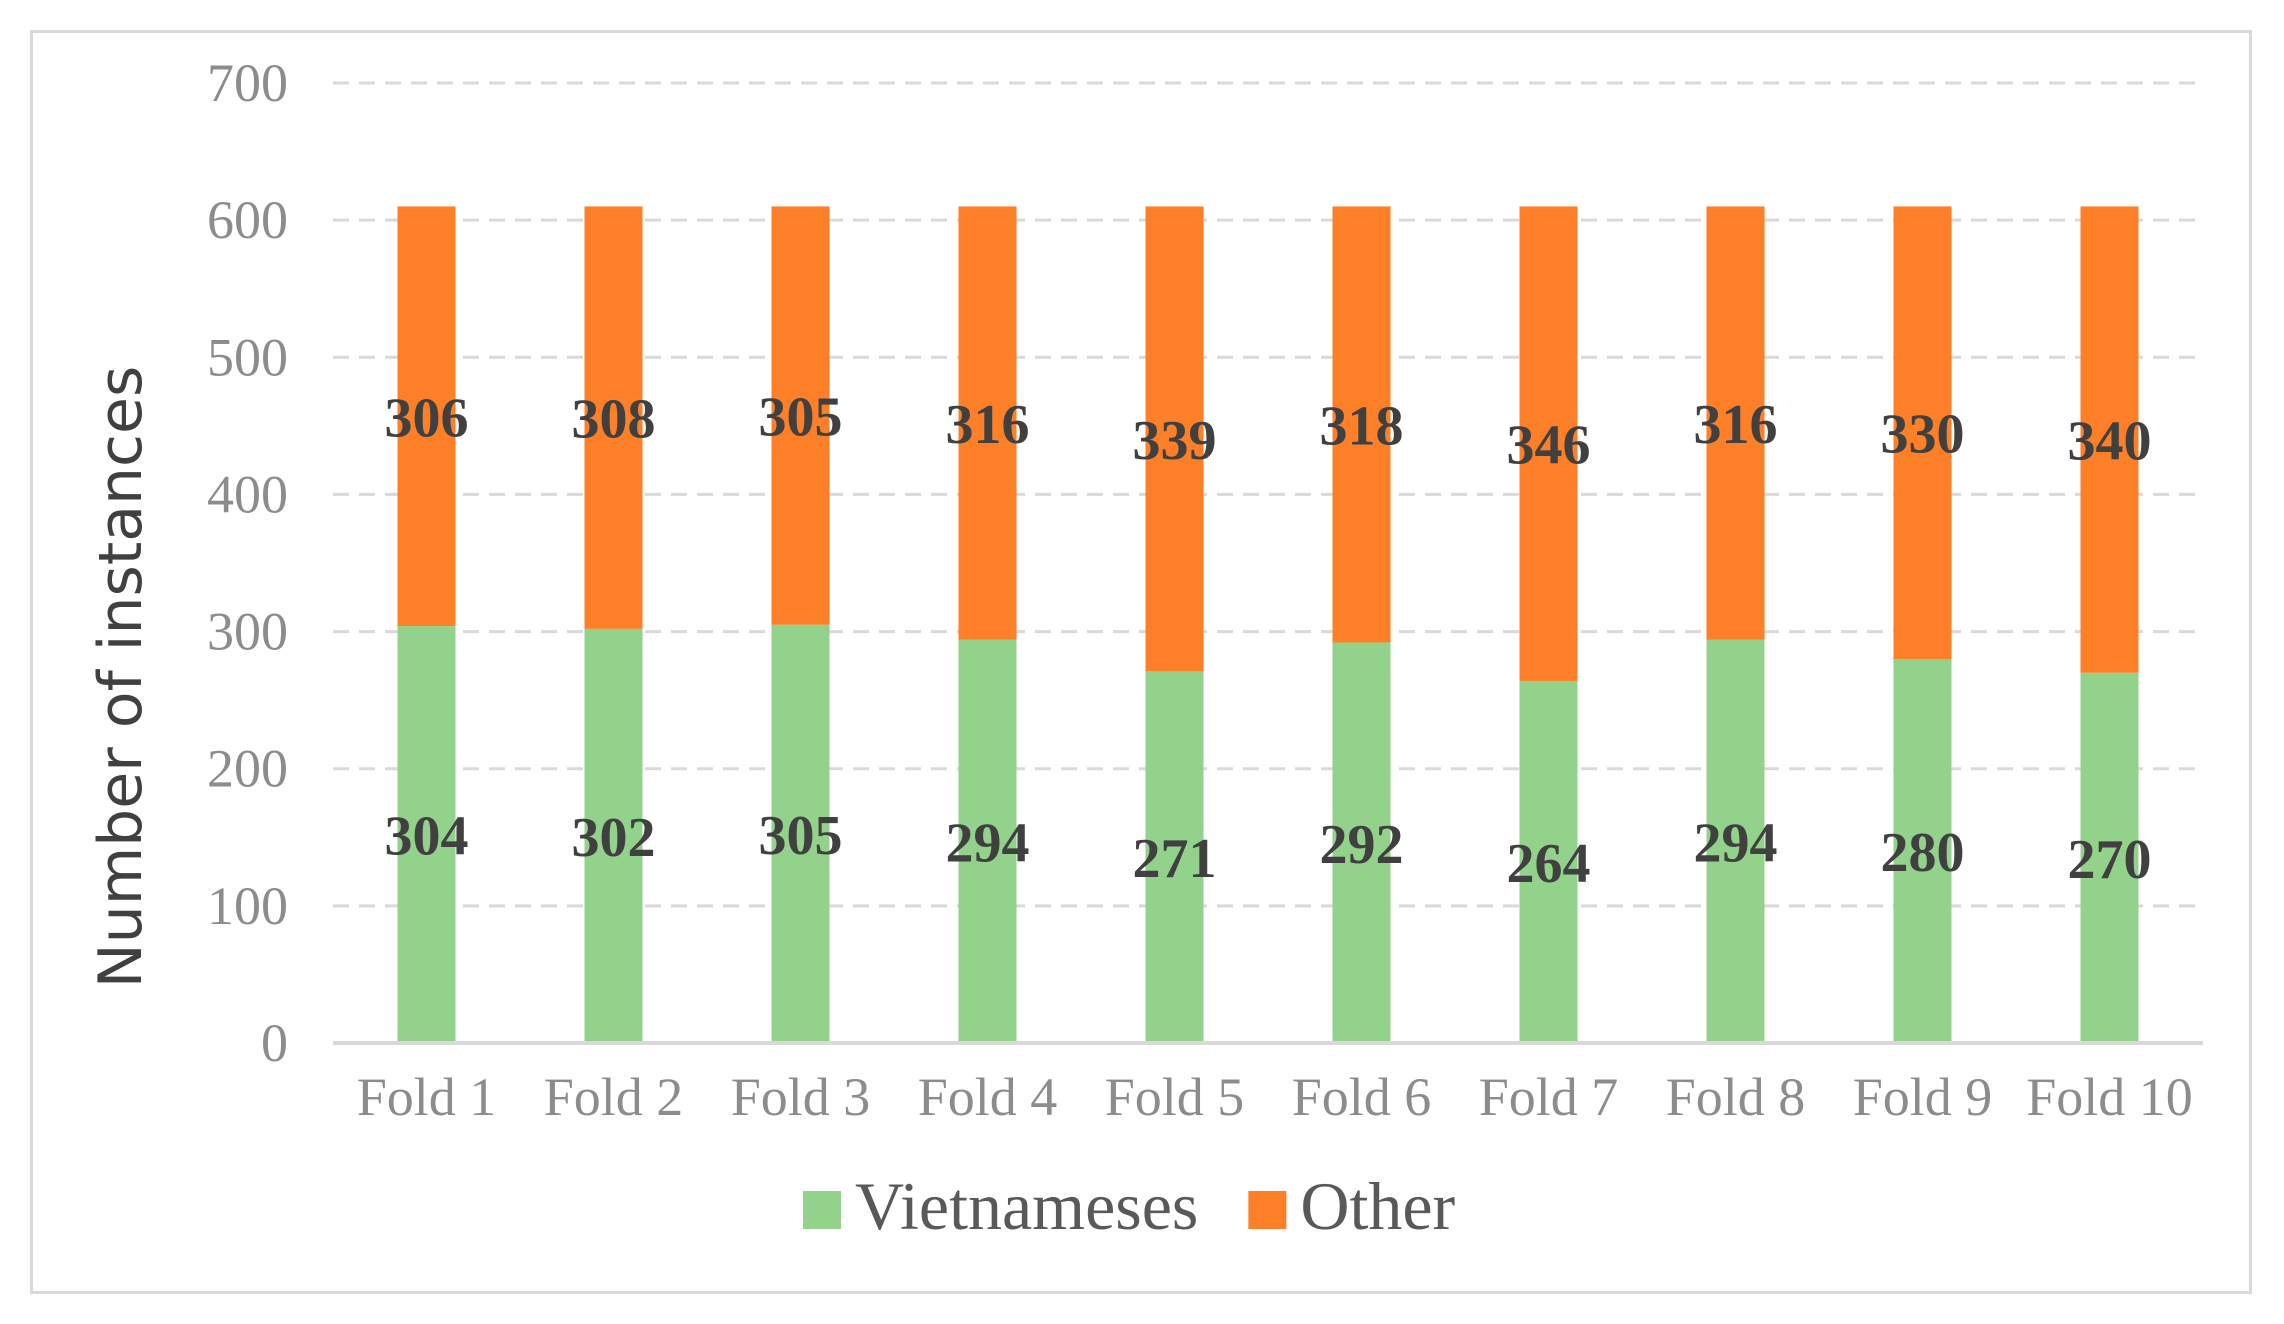 The height and width of the screenshot is (1324, 2284). I want to click on y-tick-label: 300, so click(247, 632).